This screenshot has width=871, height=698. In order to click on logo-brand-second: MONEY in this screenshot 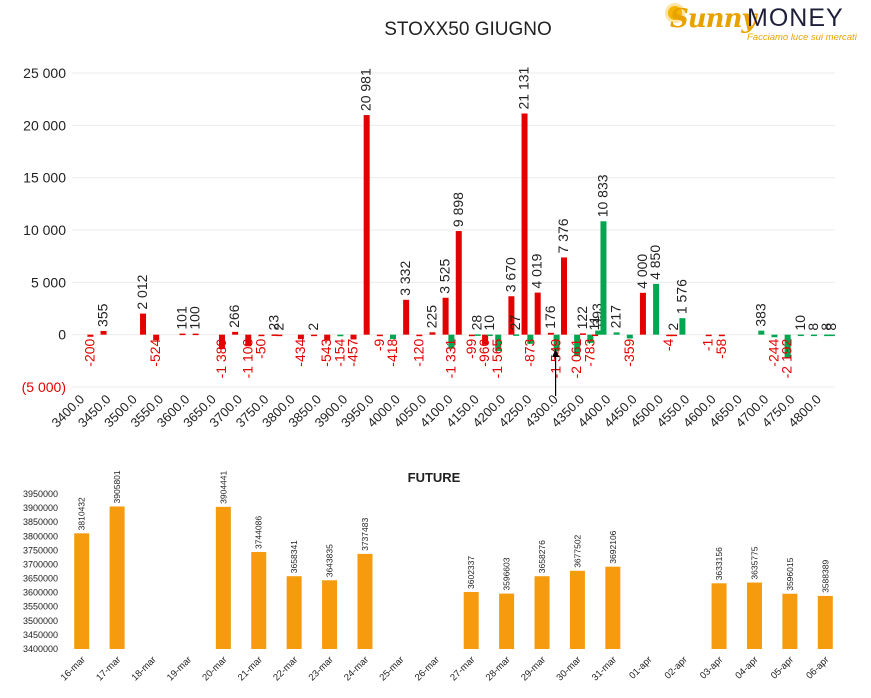, I will do `click(795, 18)`.